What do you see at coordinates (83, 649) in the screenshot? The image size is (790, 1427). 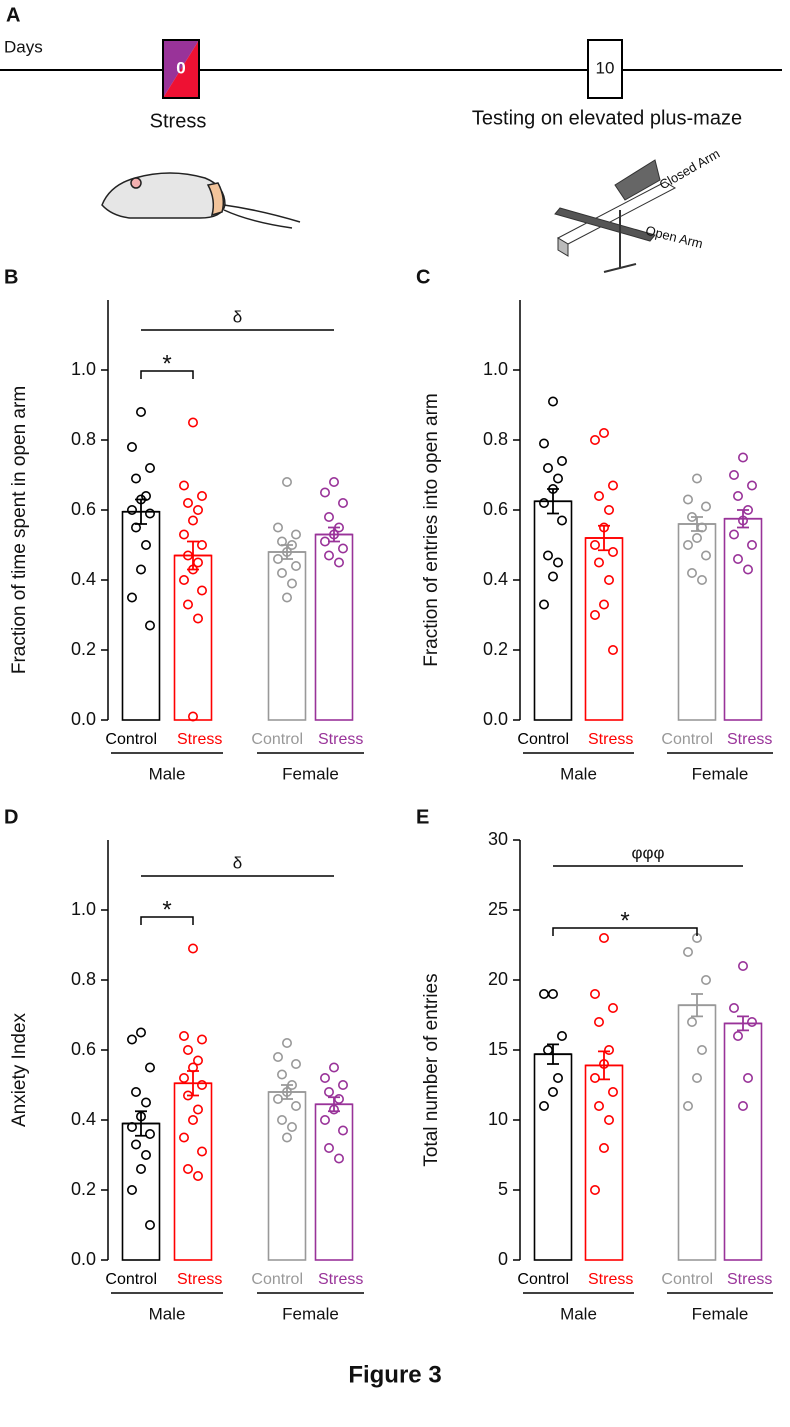 I see `y-tick-label: 0.2` at bounding box center [83, 649].